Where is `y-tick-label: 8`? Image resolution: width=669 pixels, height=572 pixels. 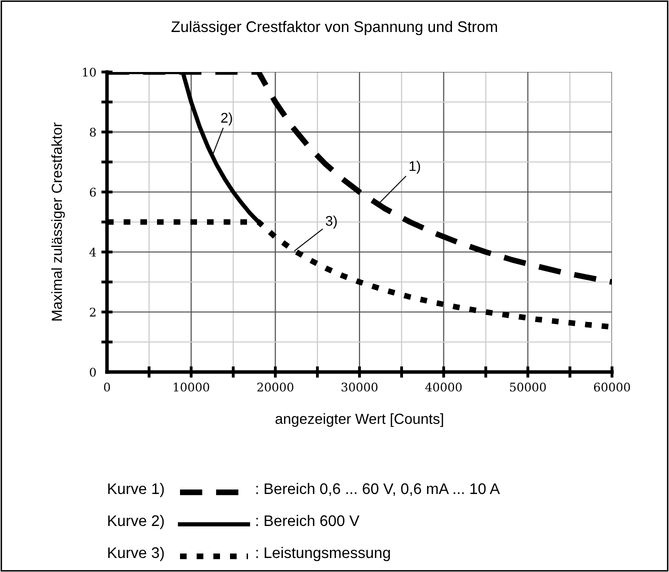 y-tick-label: 8 is located at coordinates (93, 132).